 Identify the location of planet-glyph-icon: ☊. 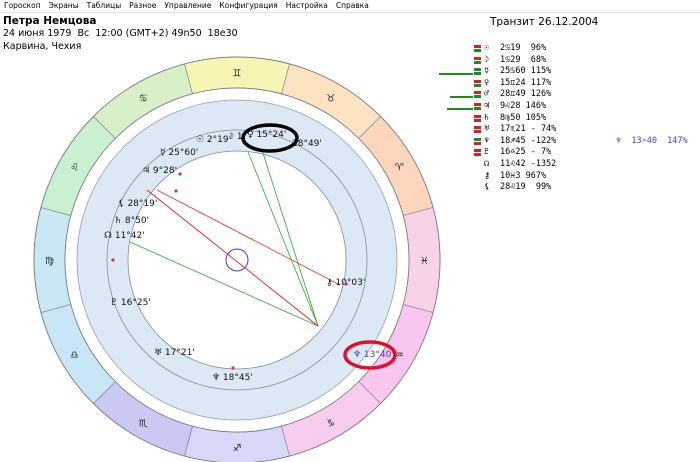
(487, 163).